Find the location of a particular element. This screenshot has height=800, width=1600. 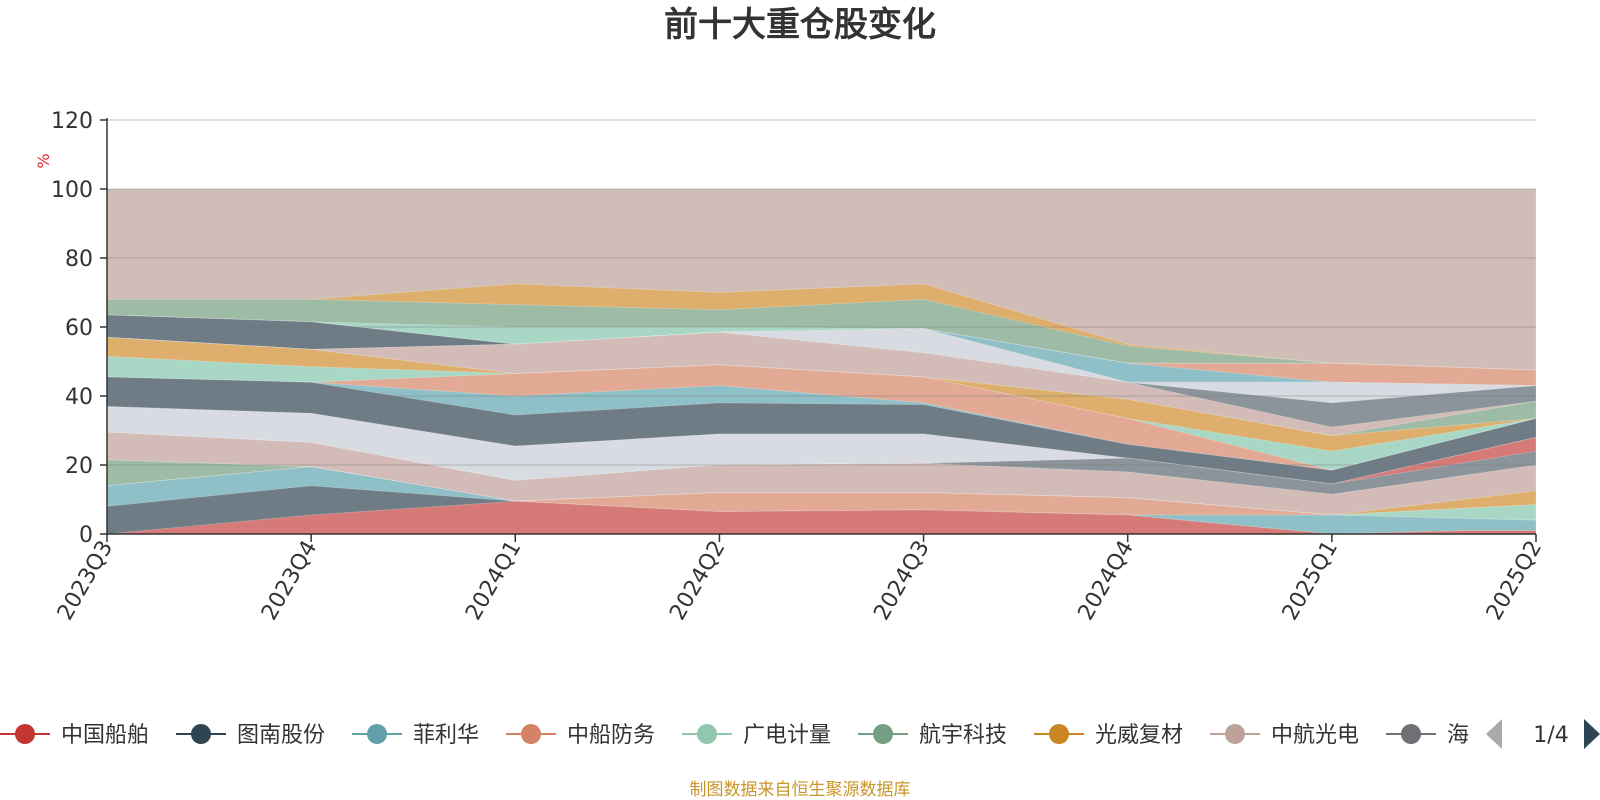

legend-item: 广电计量 is located at coordinates (756, 735).